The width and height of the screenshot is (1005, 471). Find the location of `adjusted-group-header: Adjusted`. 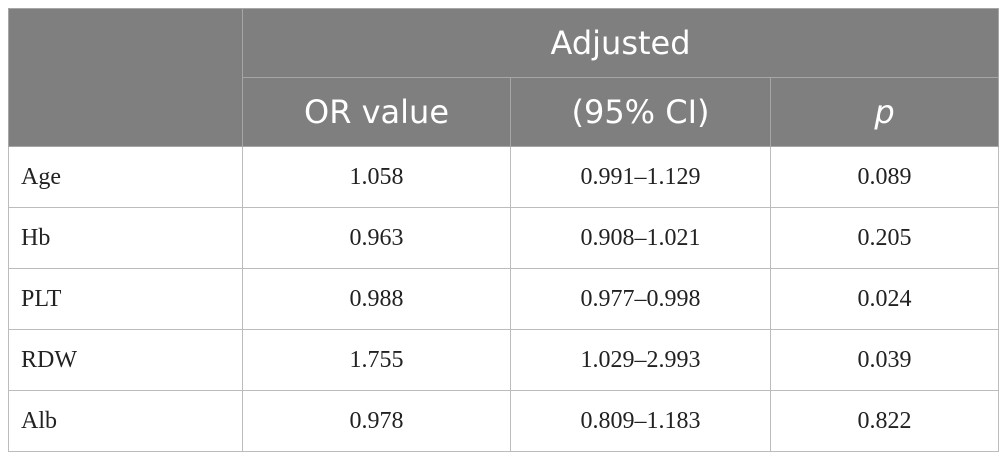

adjusted-group-header: Adjusted is located at coordinates (620, 43).